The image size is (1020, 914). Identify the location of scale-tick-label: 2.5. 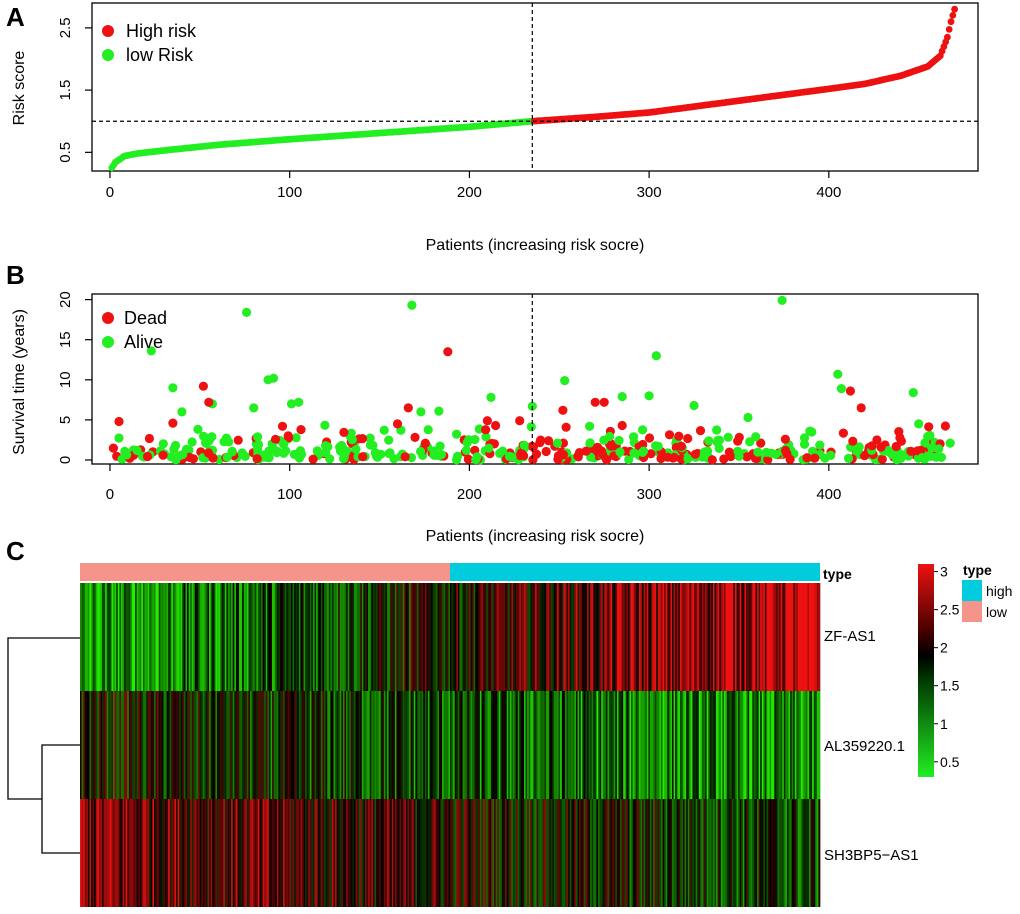
(950, 610).